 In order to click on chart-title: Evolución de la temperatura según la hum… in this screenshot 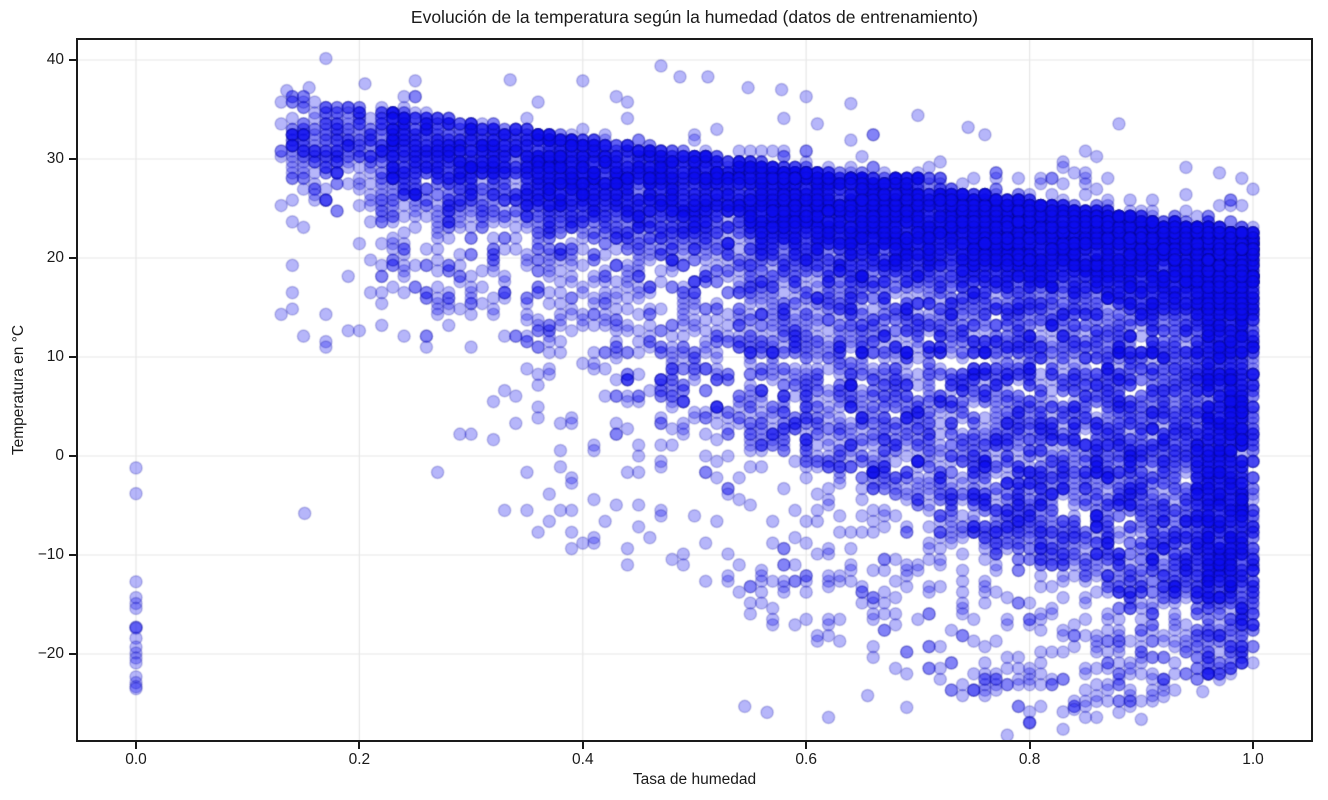, I will do `click(694, 17)`.